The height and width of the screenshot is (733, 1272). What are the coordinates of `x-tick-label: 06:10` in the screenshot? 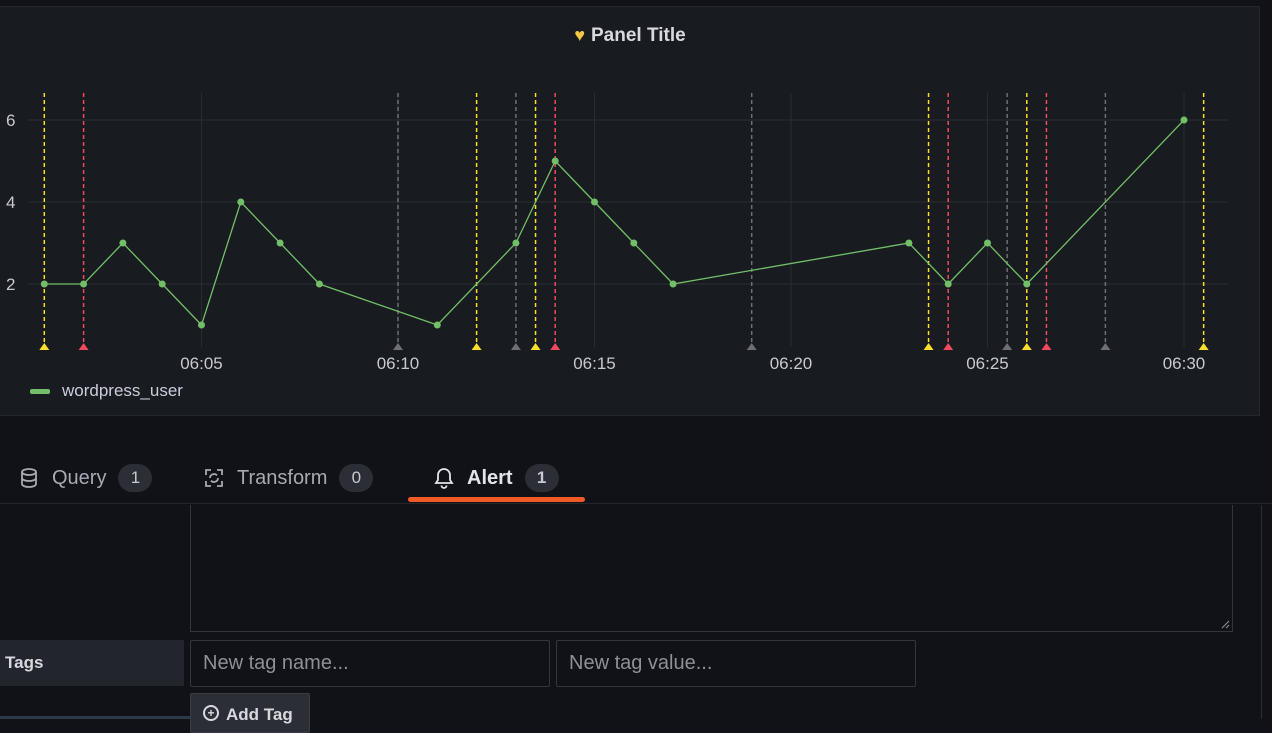 It's located at (398, 363).